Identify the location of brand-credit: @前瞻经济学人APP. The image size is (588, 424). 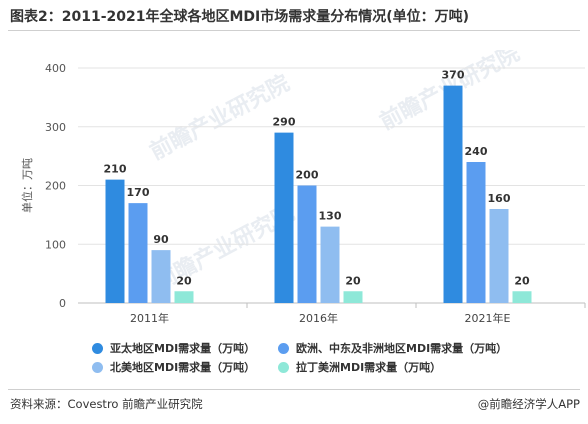
(528, 404).